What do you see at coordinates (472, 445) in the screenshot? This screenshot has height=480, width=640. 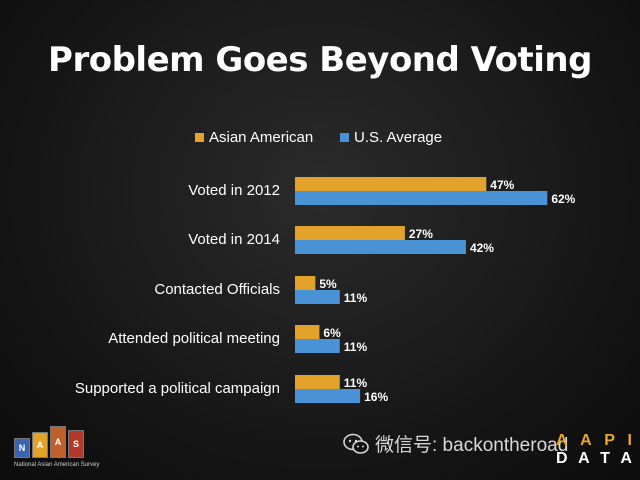 I see `wechat-text: 微信号: backontheroad` at bounding box center [472, 445].